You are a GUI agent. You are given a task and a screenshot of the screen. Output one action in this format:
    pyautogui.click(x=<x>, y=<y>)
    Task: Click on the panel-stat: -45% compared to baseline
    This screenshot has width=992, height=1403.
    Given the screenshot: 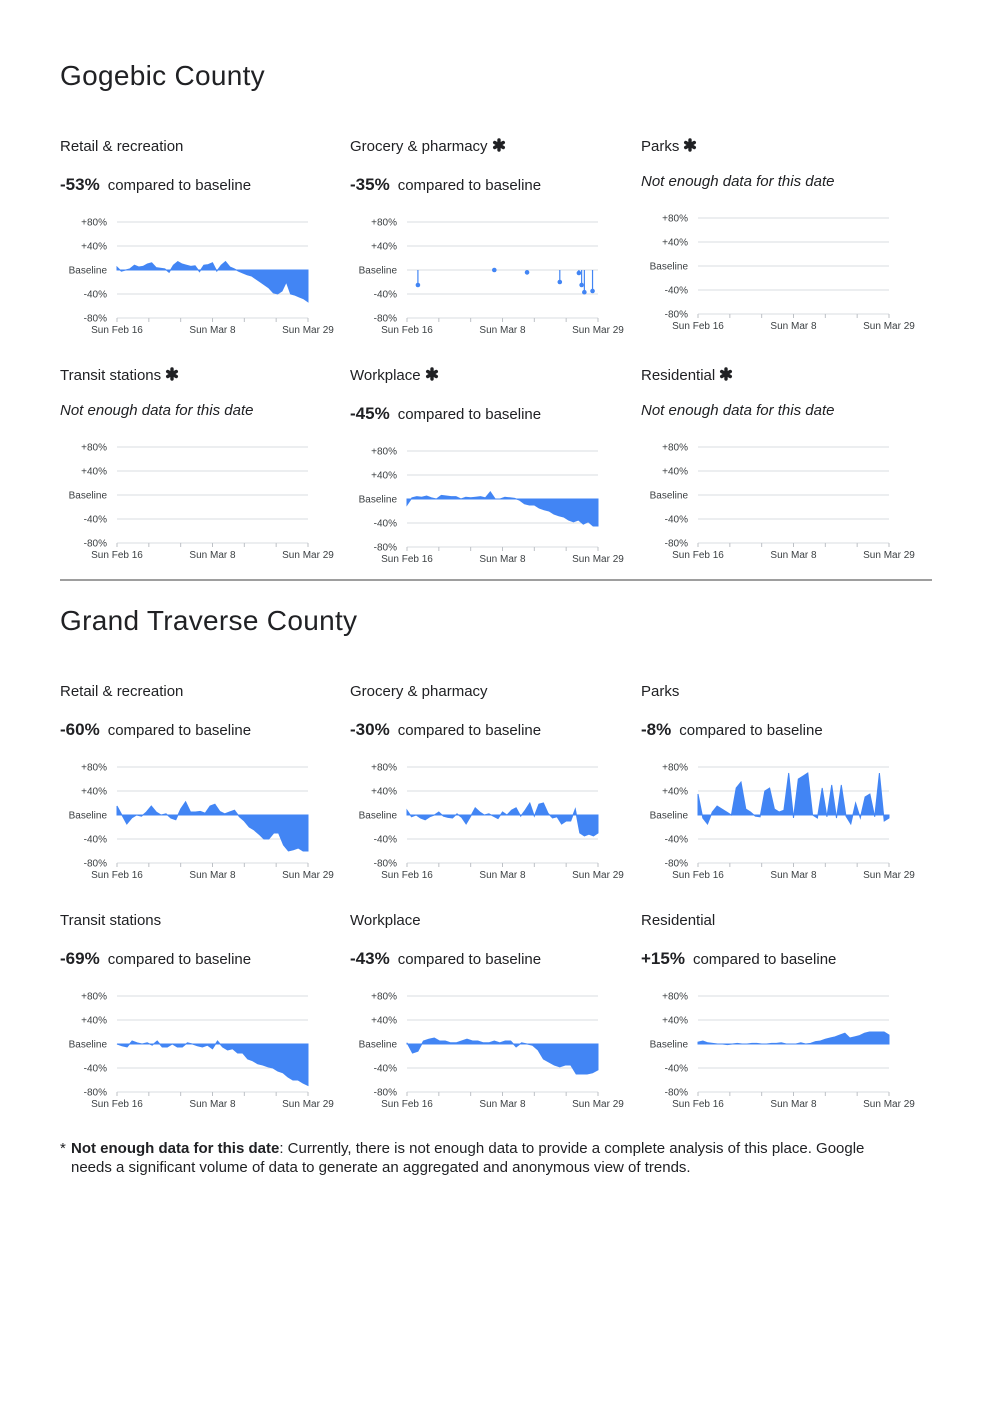 What is the action you would take?
    pyautogui.click(x=445, y=414)
    